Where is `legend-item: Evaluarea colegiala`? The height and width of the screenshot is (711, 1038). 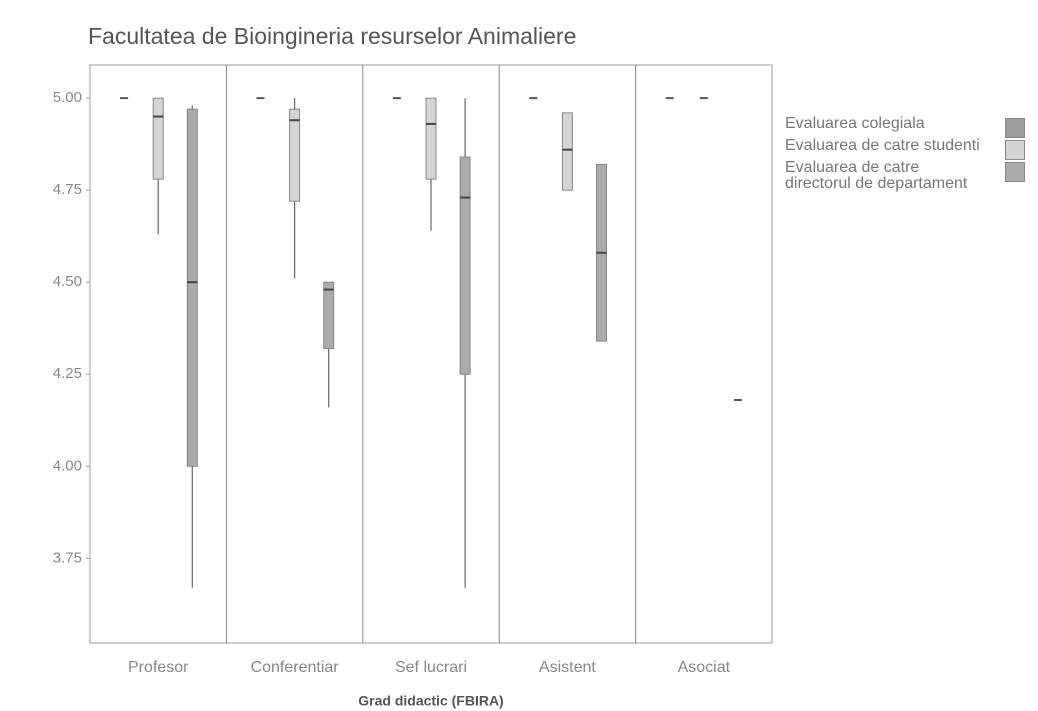
legend-item: Evaluarea colegiala is located at coordinates (905, 126).